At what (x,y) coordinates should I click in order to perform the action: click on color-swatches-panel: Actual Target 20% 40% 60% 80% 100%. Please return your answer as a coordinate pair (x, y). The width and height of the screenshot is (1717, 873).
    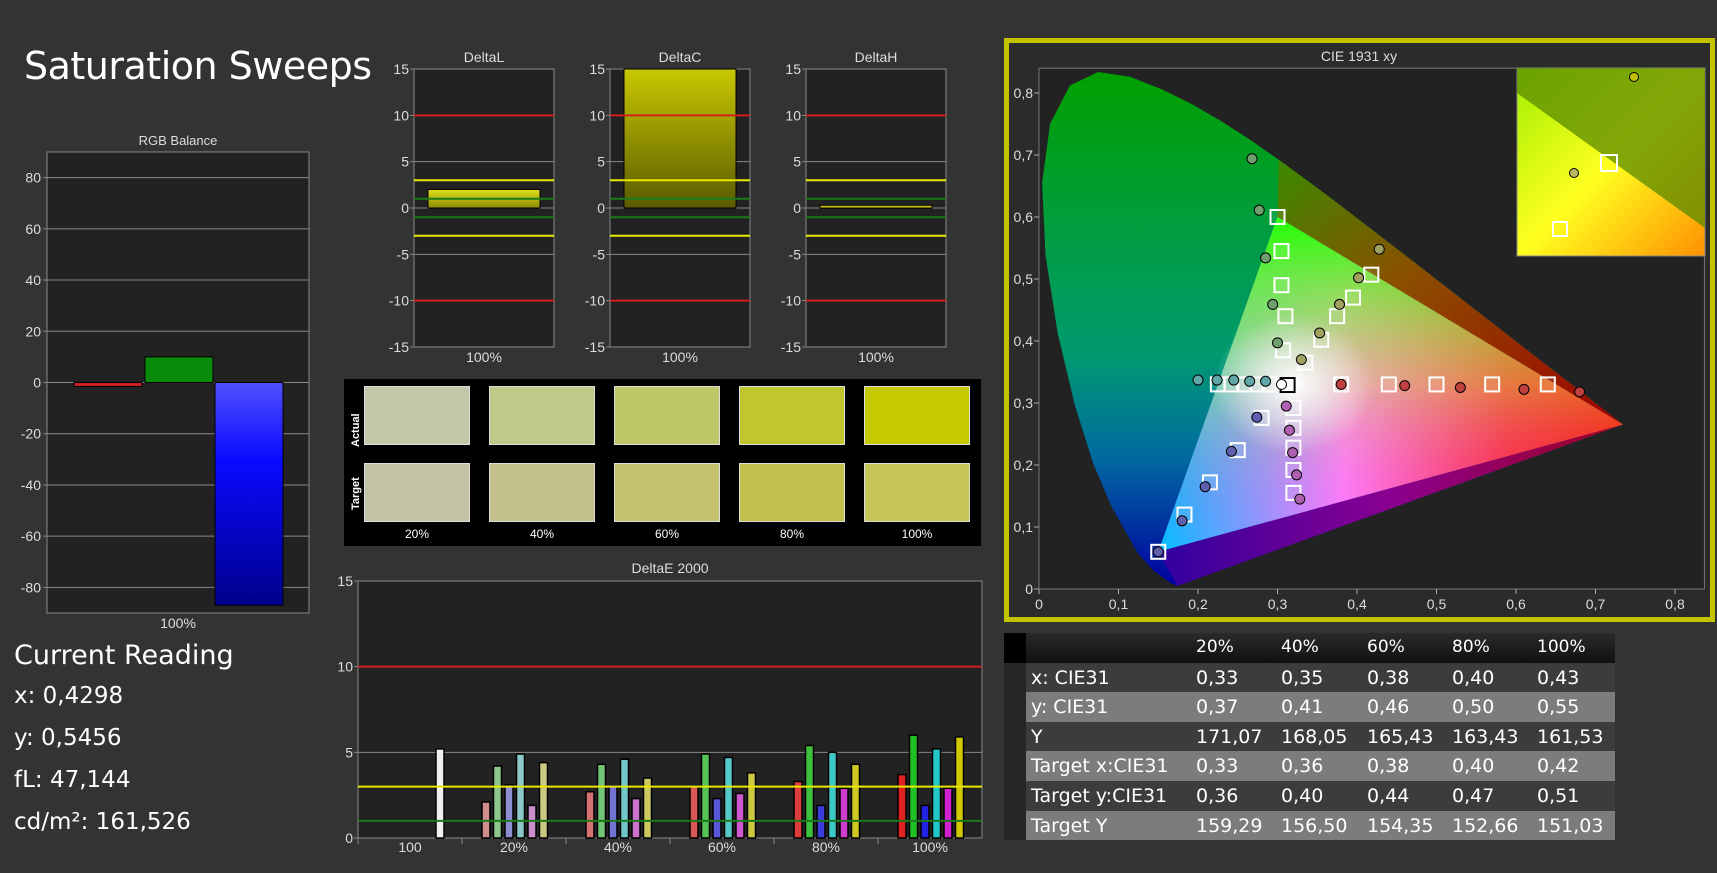
    Looking at the image, I should click on (662, 462).